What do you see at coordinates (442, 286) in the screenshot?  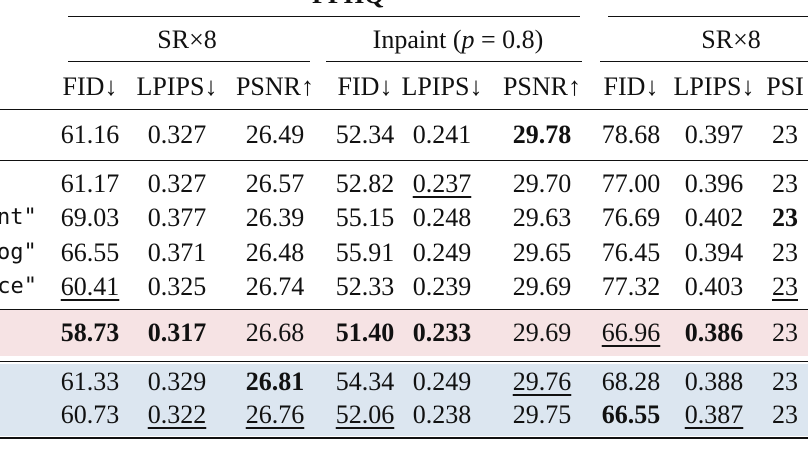 I see `table-cell: 0.239` at bounding box center [442, 286].